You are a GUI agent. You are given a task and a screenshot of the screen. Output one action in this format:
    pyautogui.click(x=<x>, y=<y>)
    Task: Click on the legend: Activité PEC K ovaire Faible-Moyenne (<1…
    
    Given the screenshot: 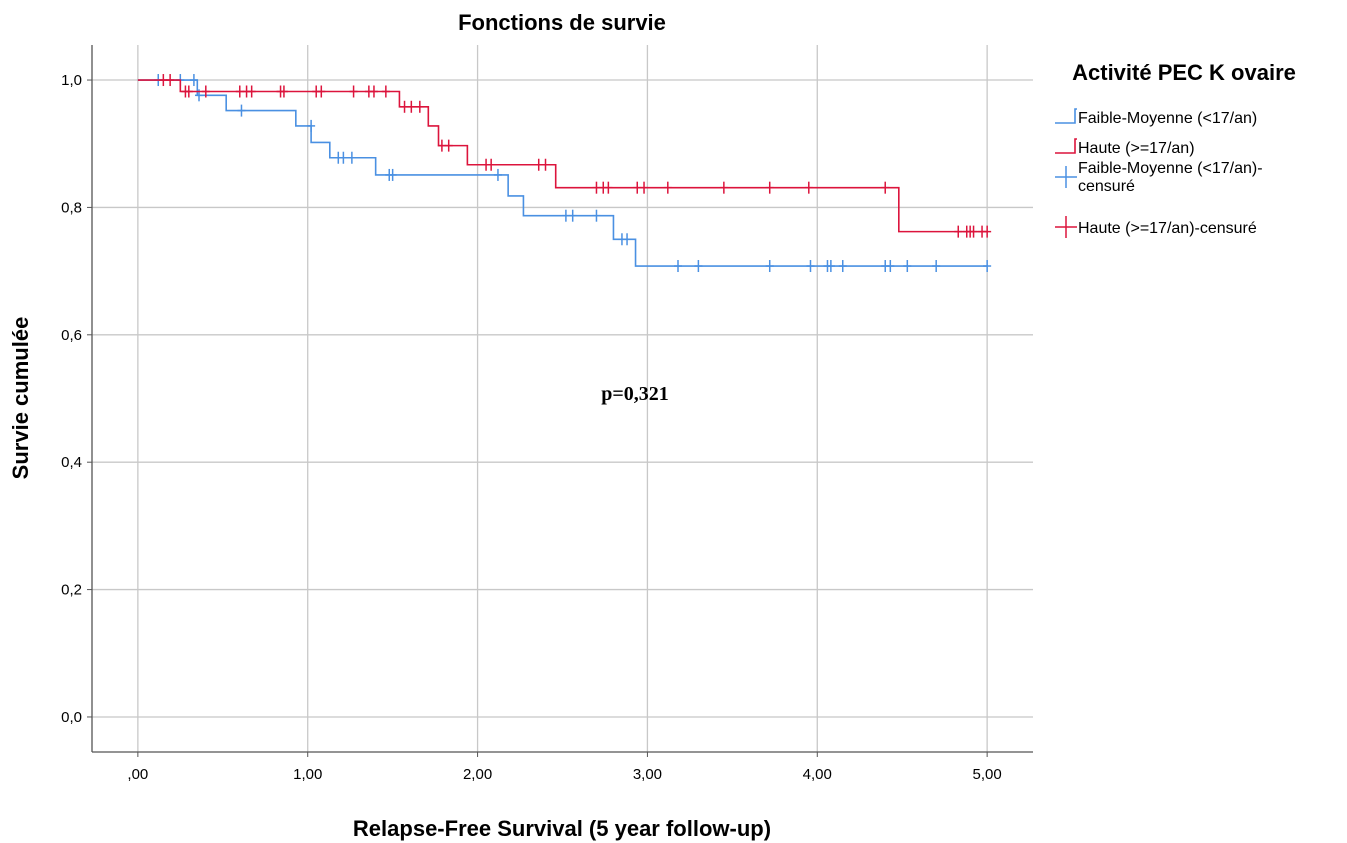 What is the action you would take?
    pyautogui.click(x=1175, y=149)
    